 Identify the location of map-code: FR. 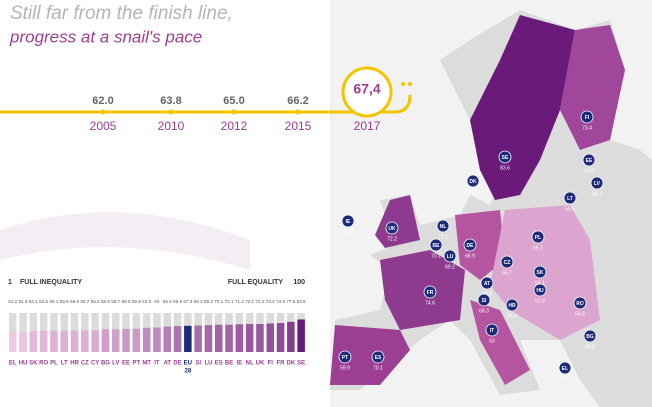
(430, 293).